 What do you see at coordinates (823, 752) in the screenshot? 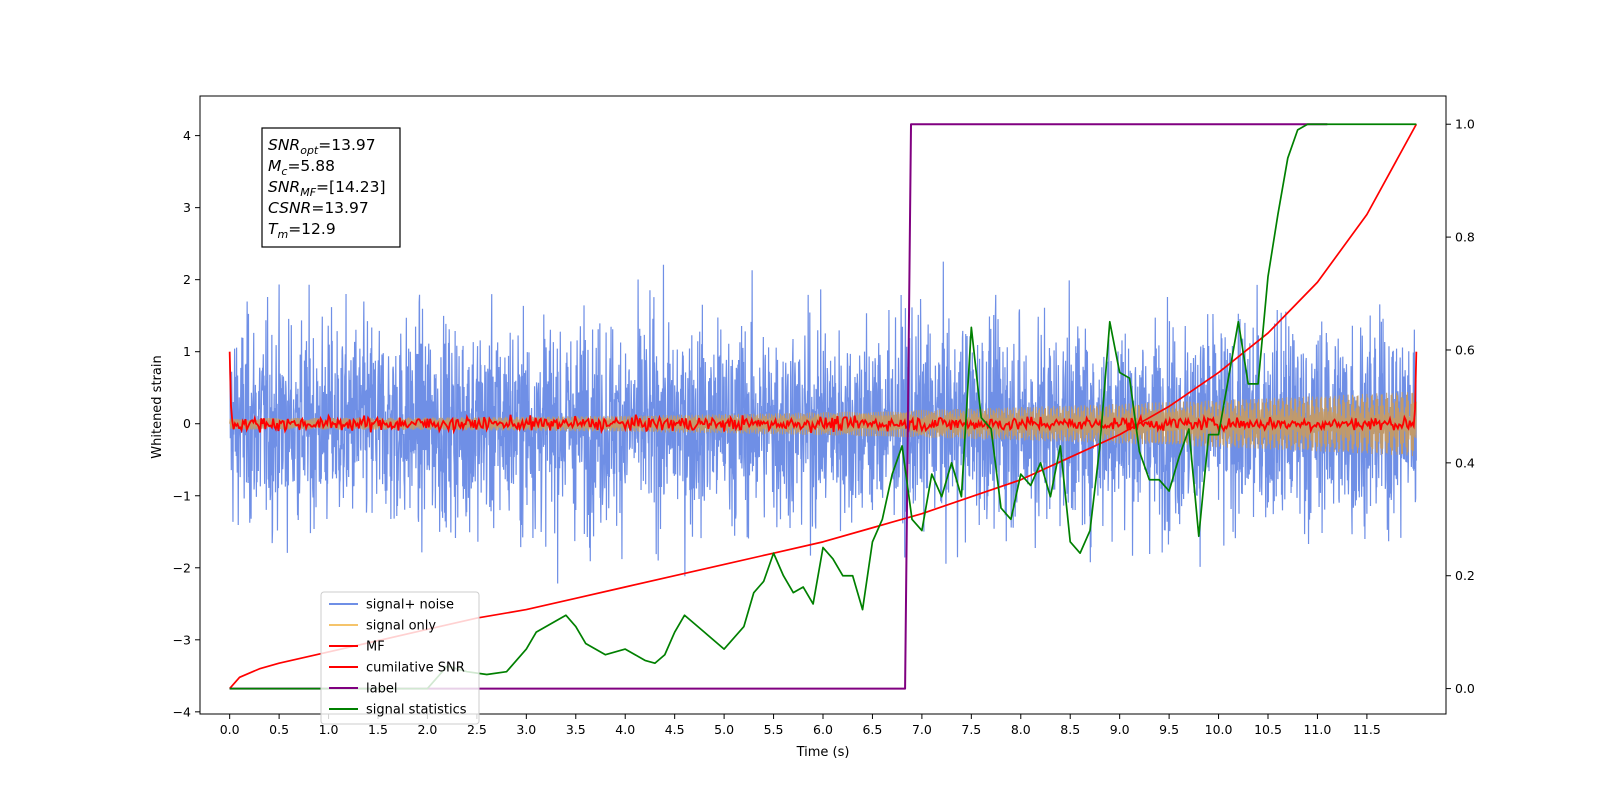
I see `x-axis-label: Time (s)` at bounding box center [823, 752].